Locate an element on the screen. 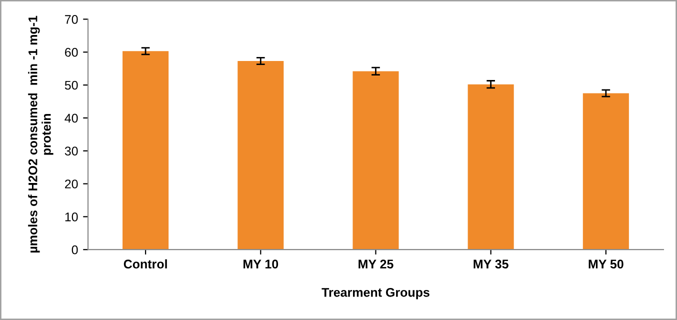 The image size is (677, 320). x-axis-title: Trearment Groups is located at coordinates (376, 294).